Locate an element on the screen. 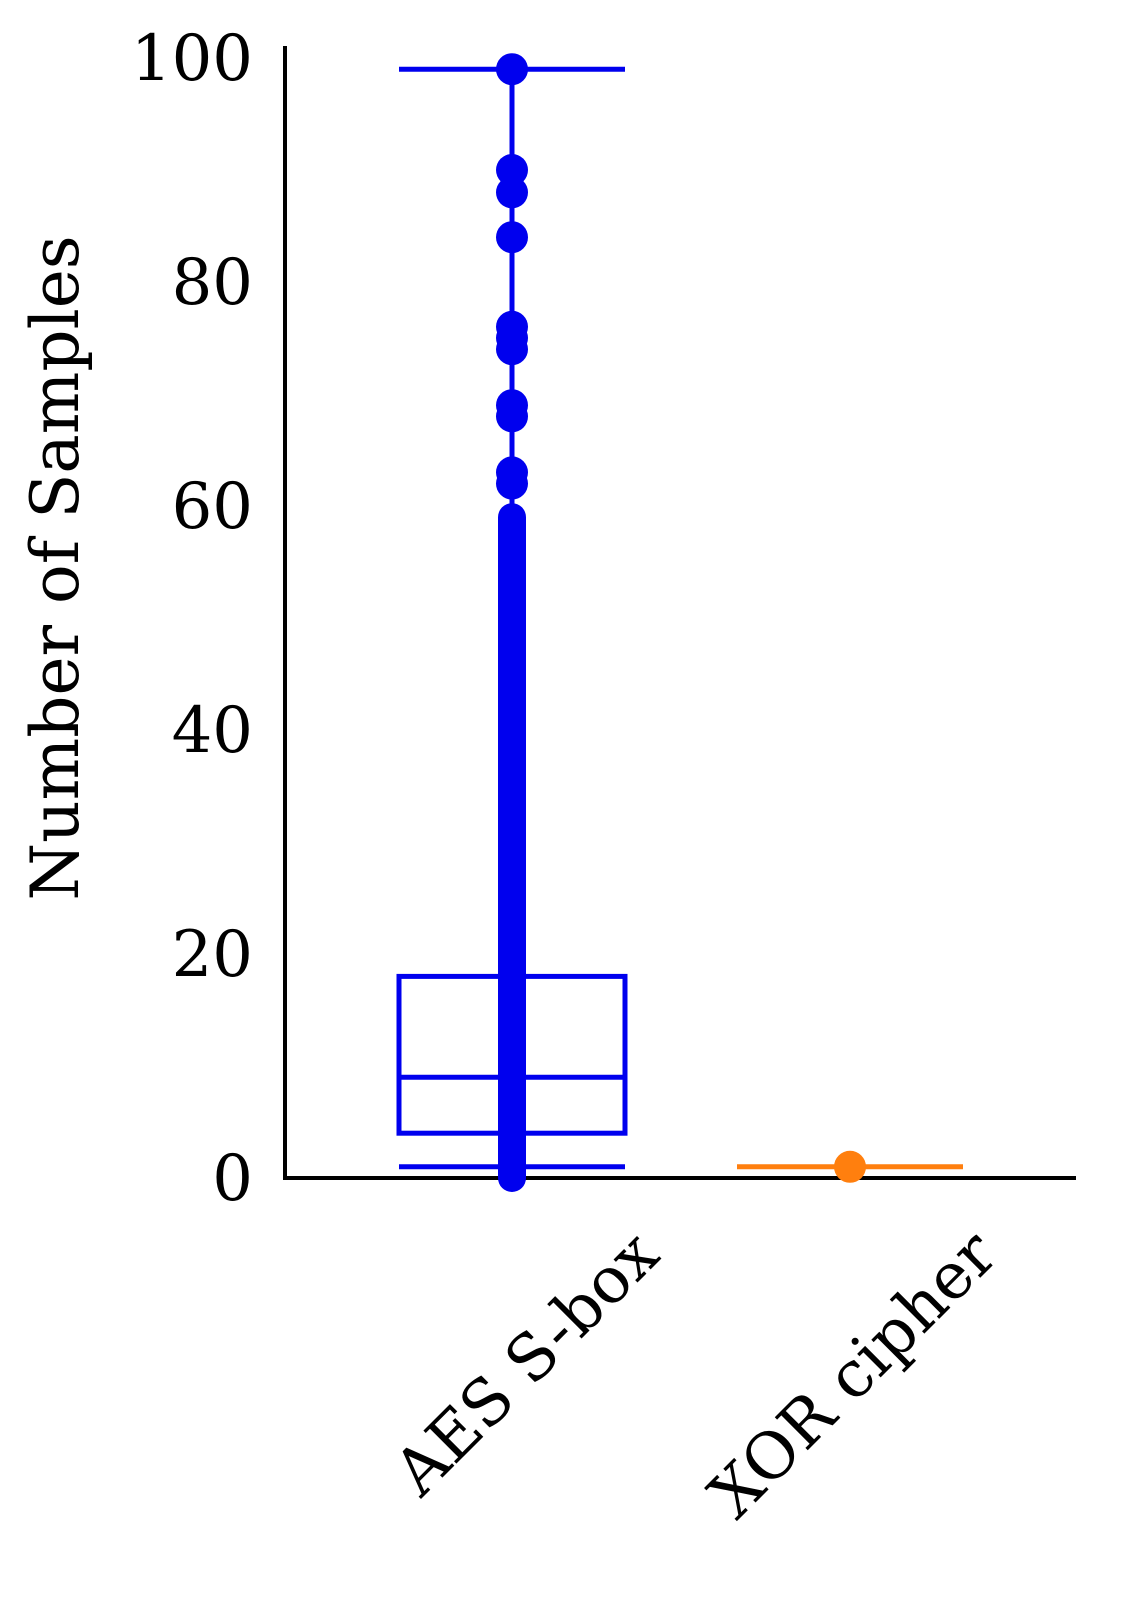 Image resolution: width=1124 pixels, height=1597 pixels. y-tick-label: 40 is located at coordinates (212, 731).